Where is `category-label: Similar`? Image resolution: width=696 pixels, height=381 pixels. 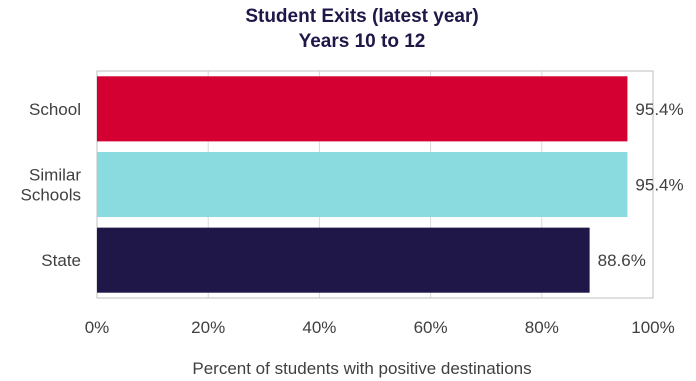
category-label: Similar is located at coordinates (55, 175).